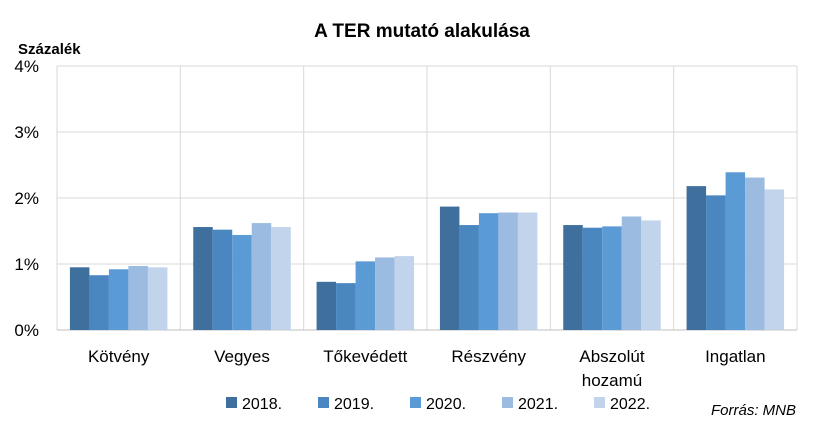  I want to click on y-tick-label: 0%, so click(26, 330).